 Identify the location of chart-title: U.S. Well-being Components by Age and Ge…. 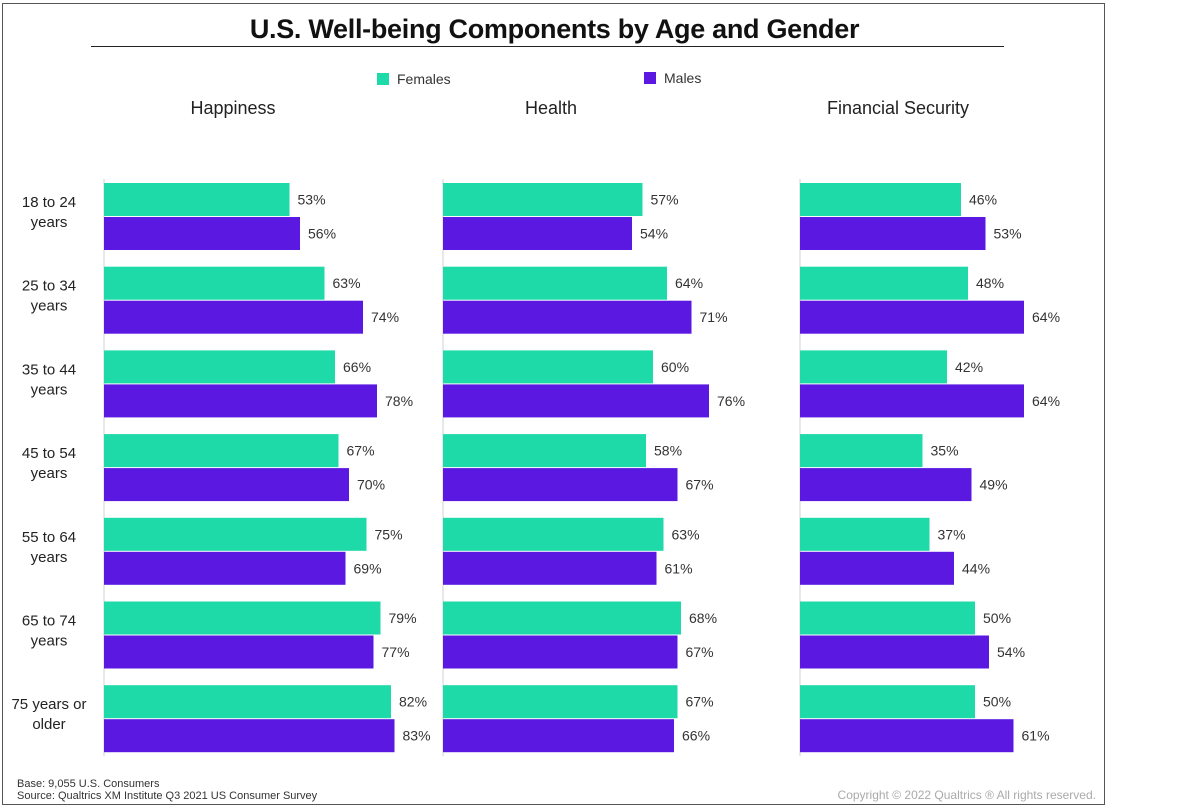
(554, 29).